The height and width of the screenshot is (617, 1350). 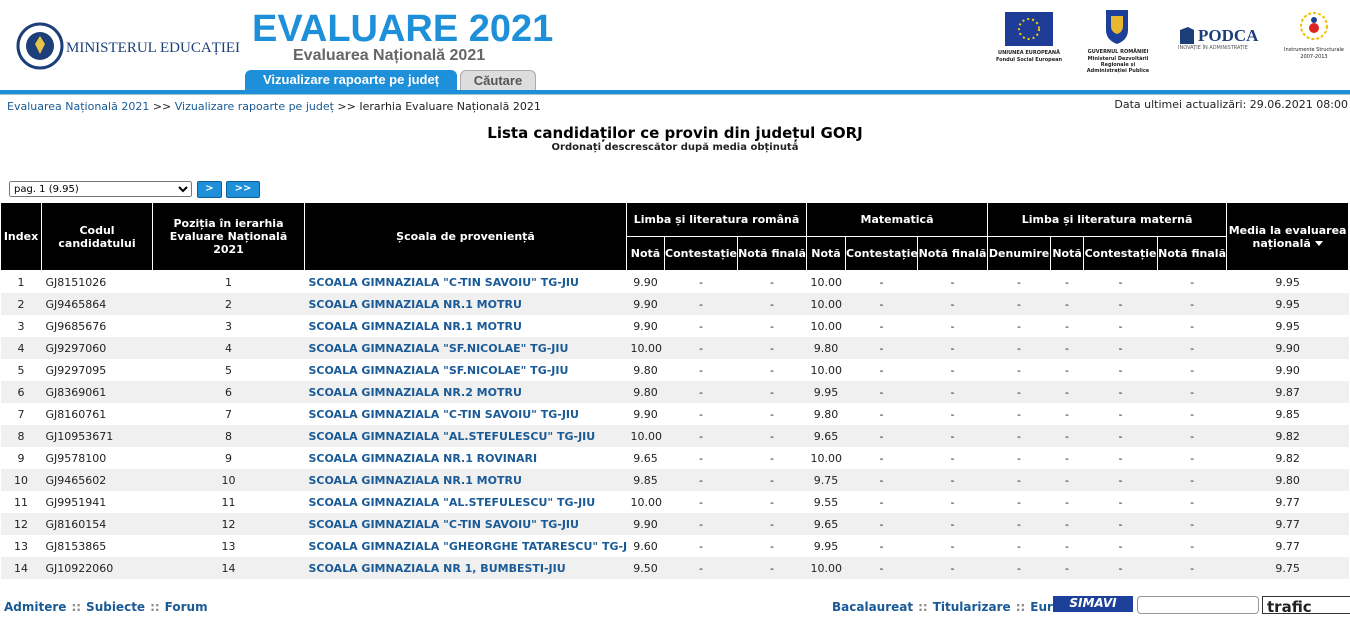 What do you see at coordinates (97, 480) in the screenshot?
I see `table-cell: GJ9465602` at bounding box center [97, 480].